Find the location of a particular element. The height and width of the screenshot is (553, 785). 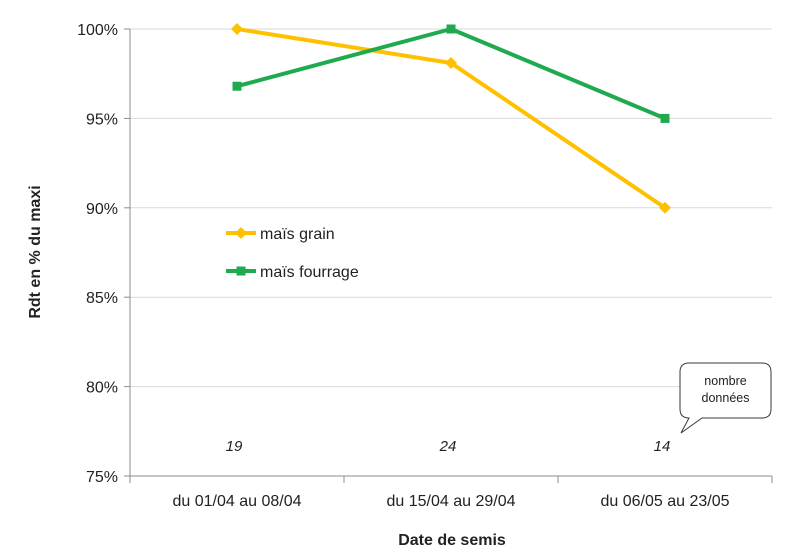

sample-count: 24 is located at coordinates (448, 446).